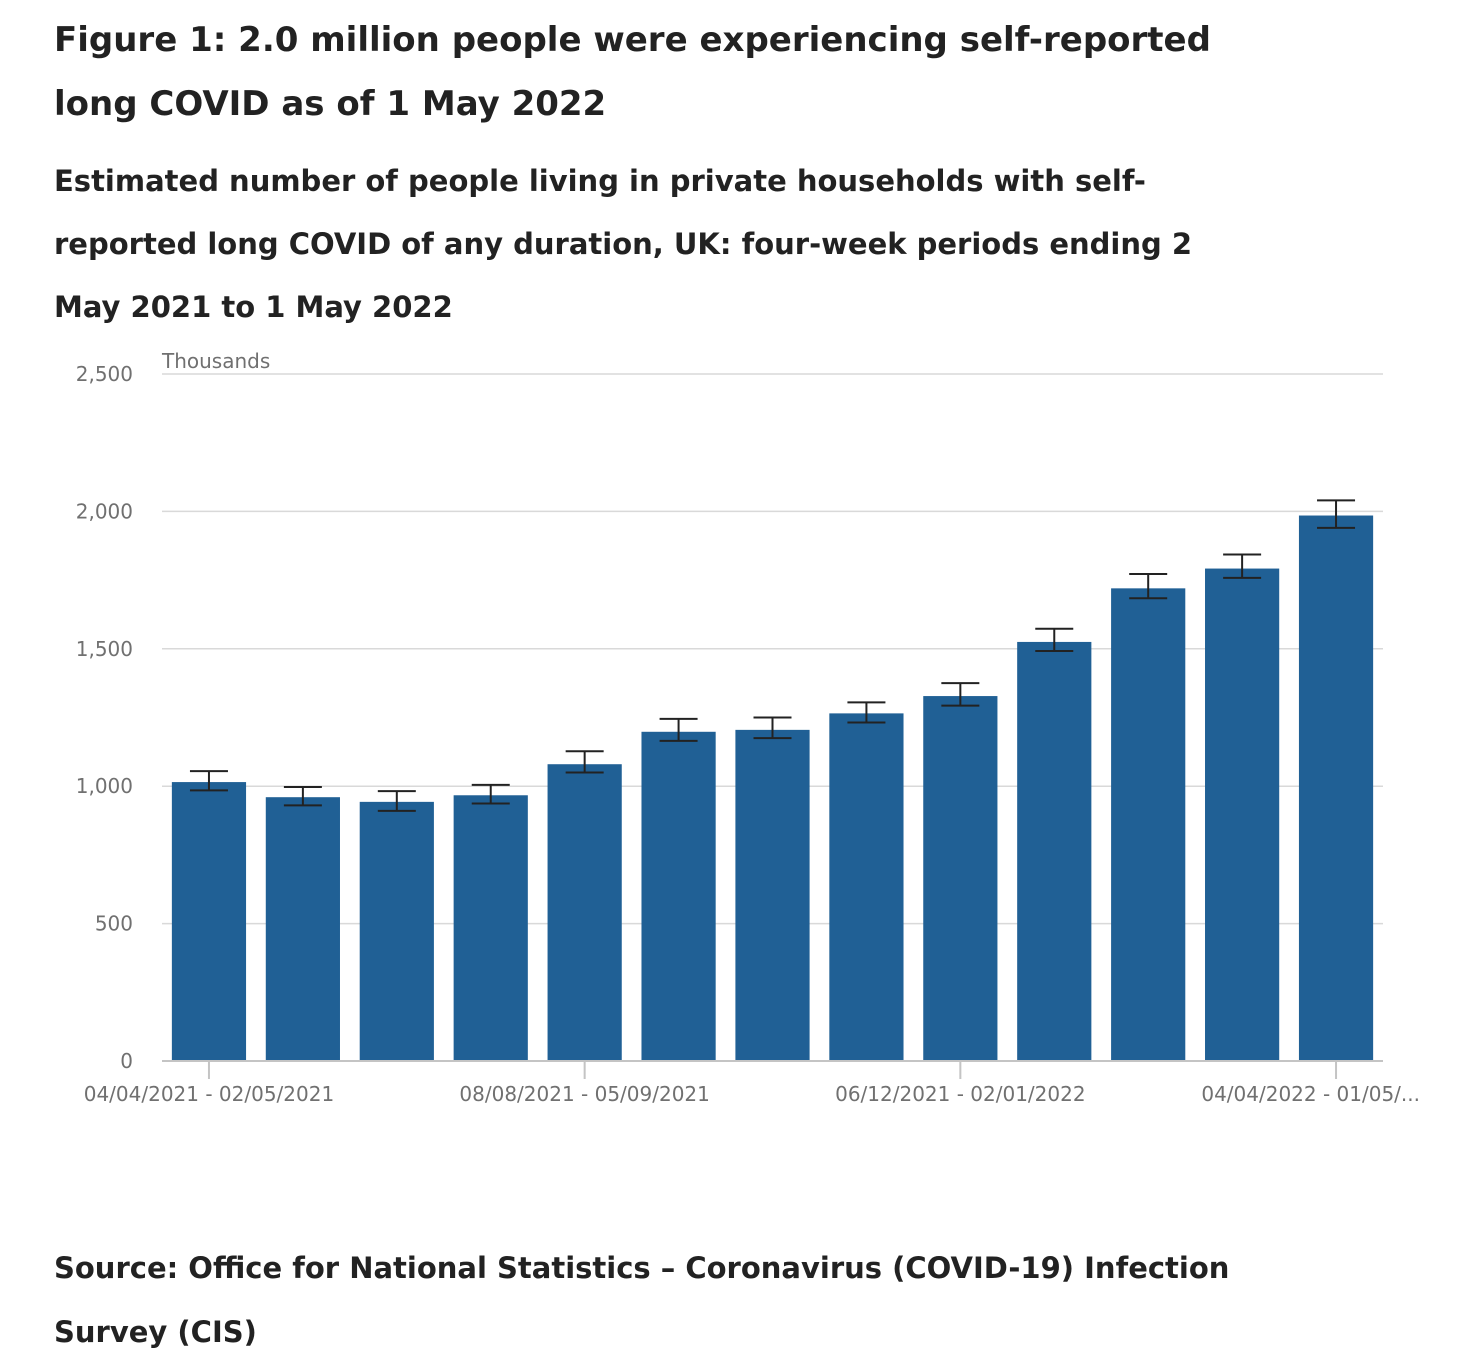 This screenshot has width=1484, height=1372. Describe the element at coordinates (584, 1094) in the screenshot. I see `x-tick-label: 08/08/2021 - 05/09/2021` at that location.